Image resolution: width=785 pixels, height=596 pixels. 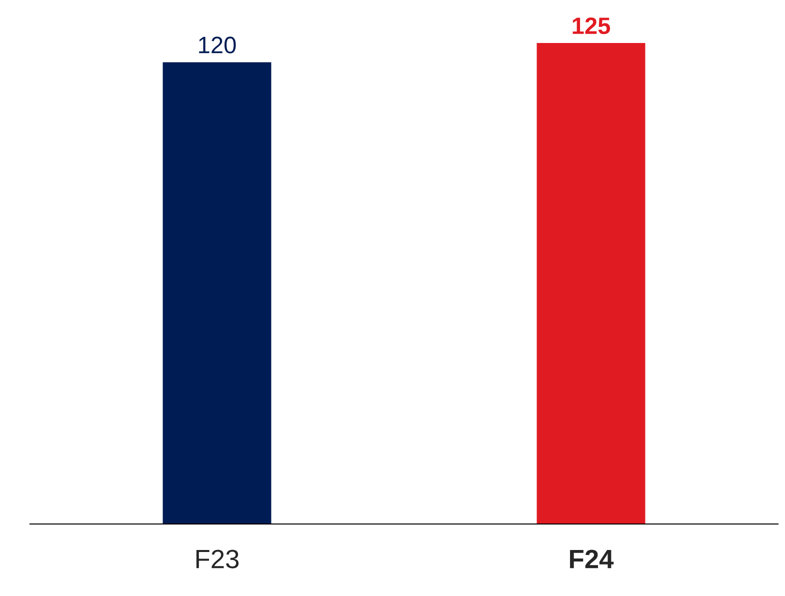 What do you see at coordinates (217, 45) in the screenshot?
I see `data-label: 120` at bounding box center [217, 45].